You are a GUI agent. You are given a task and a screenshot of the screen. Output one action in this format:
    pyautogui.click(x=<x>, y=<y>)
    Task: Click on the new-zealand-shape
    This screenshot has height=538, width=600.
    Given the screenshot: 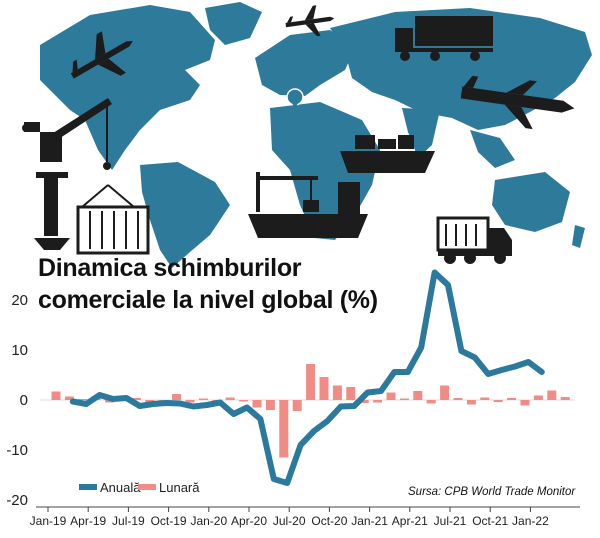 What is the action you would take?
    pyautogui.click(x=578, y=236)
    